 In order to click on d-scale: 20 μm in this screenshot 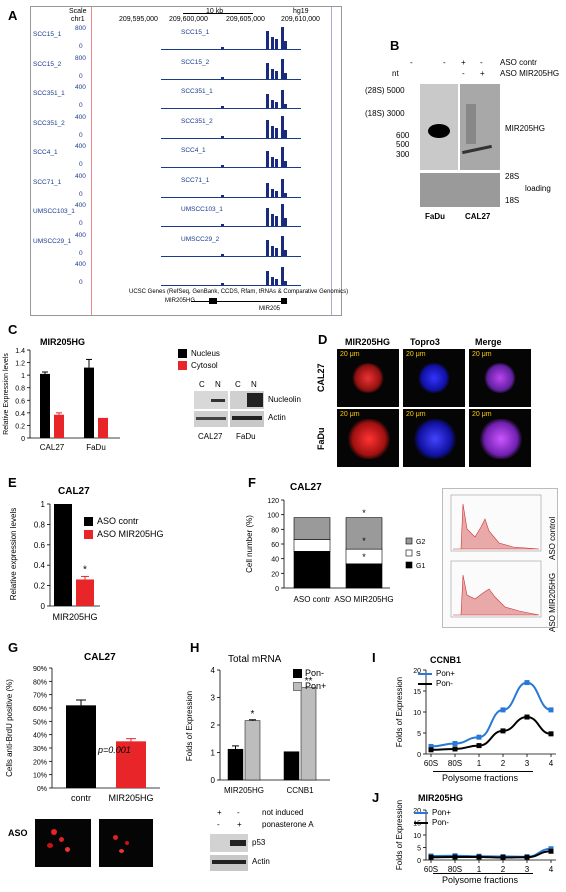, I will do `click(482, 354)`.